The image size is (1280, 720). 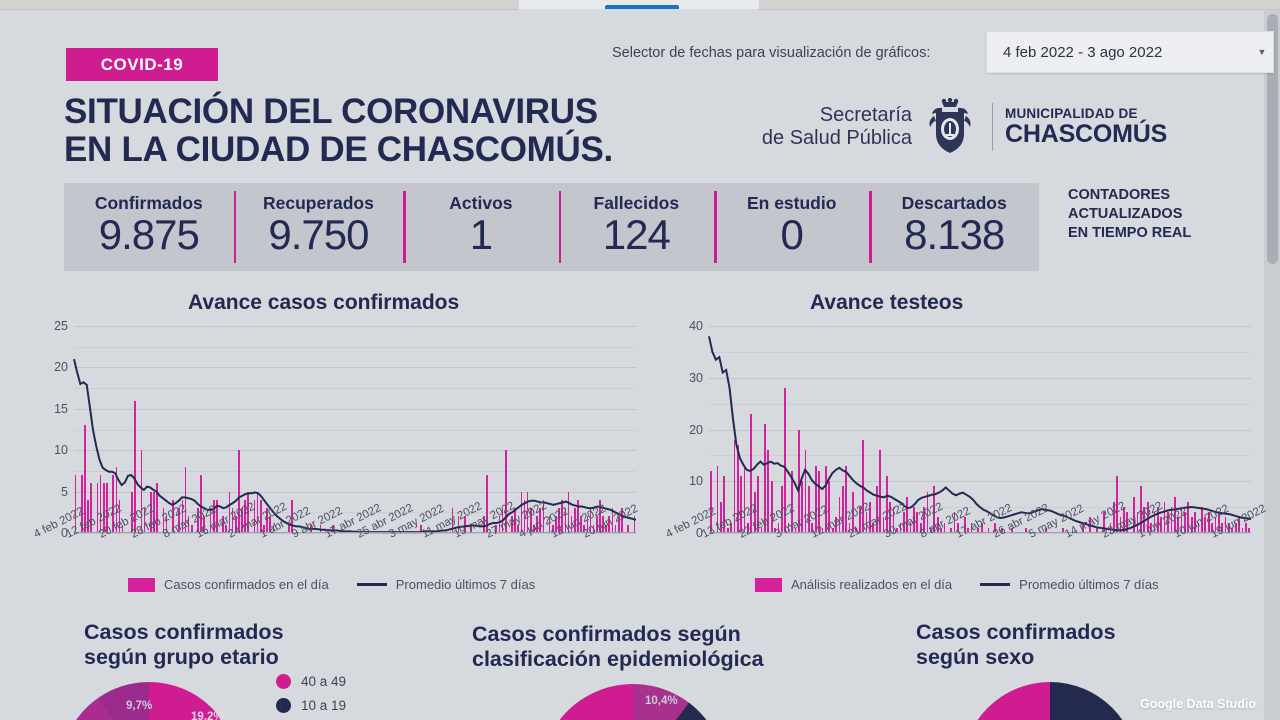 What do you see at coordinates (1050, 701) in the screenshot?
I see `pie-chart-sexo` at bounding box center [1050, 701].